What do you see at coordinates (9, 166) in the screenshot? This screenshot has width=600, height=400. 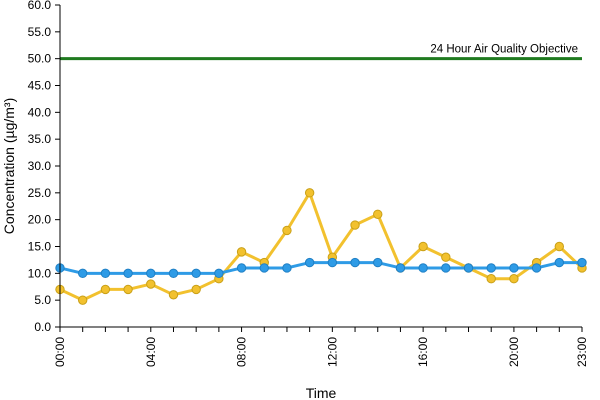 I see `y-axis-title: Concentration (µg/m³)` at bounding box center [9, 166].